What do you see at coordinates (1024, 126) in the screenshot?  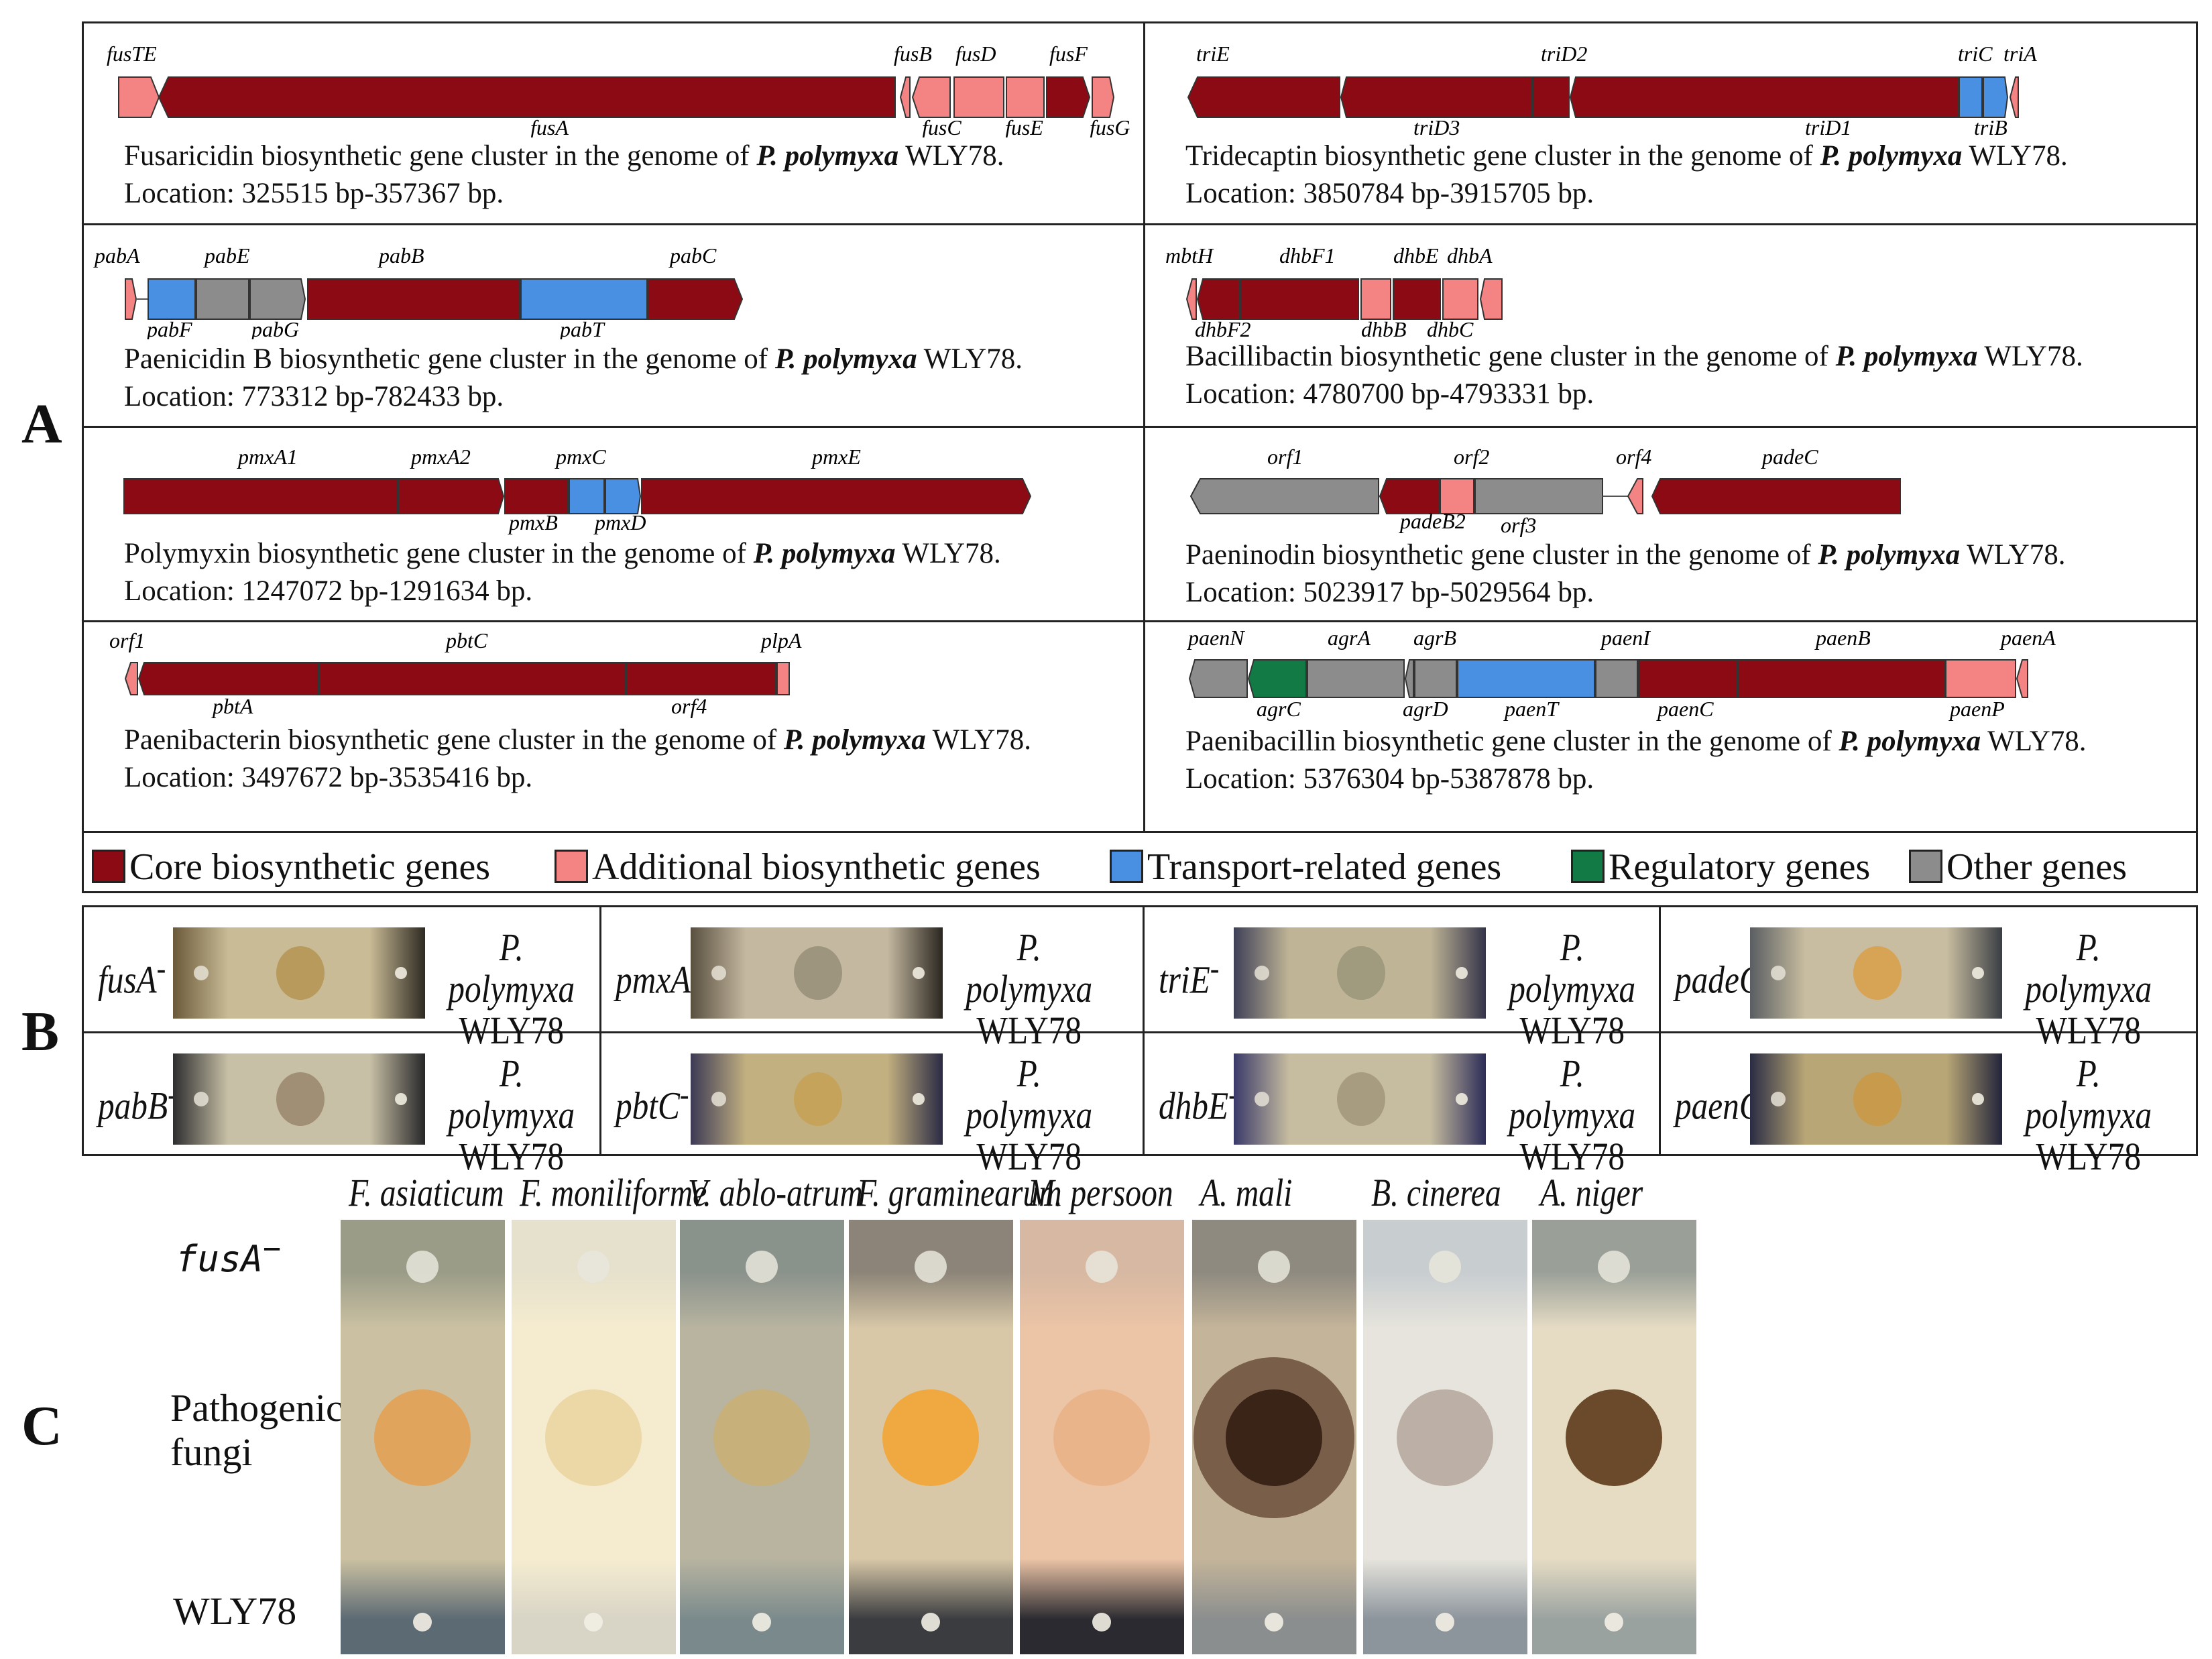 I see `gene-label: fusE` at bounding box center [1024, 126].